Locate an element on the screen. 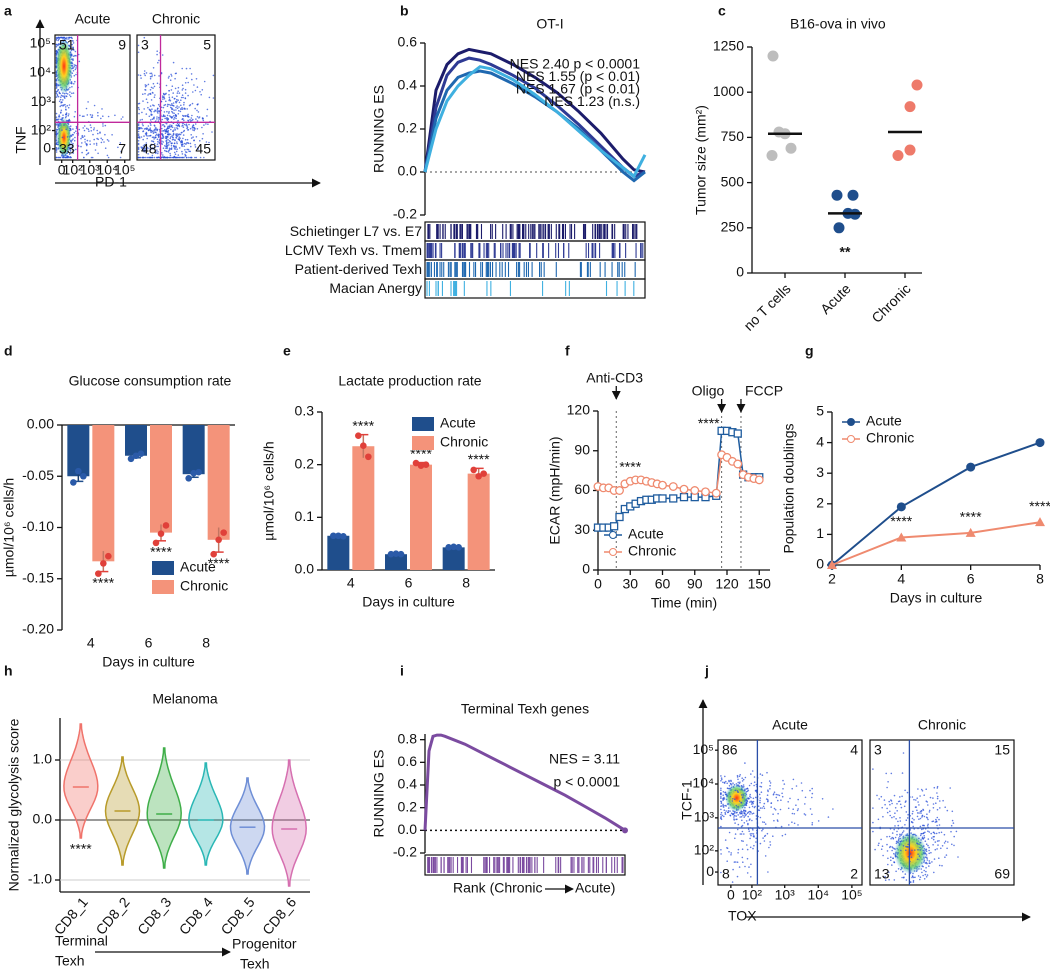 The height and width of the screenshot is (977, 1050). quadrant-percent: 51 is located at coordinates (67, 45).